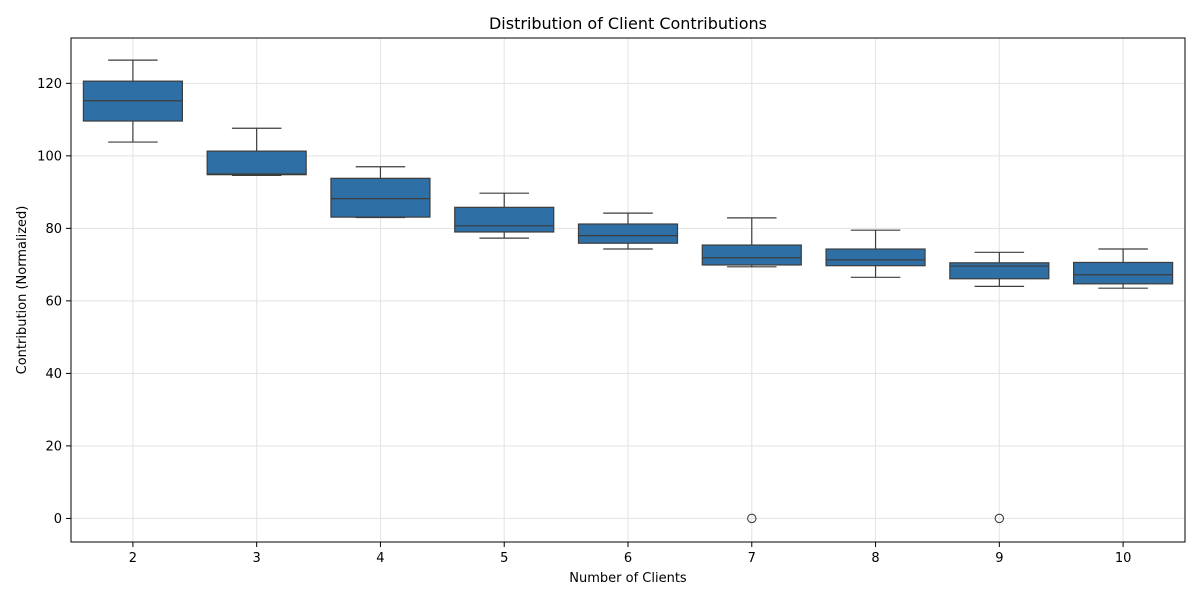 The image size is (1200, 600). What do you see at coordinates (49, 156) in the screenshot?
I see `y-tick-label: 100` at bounding box center [49, 156].